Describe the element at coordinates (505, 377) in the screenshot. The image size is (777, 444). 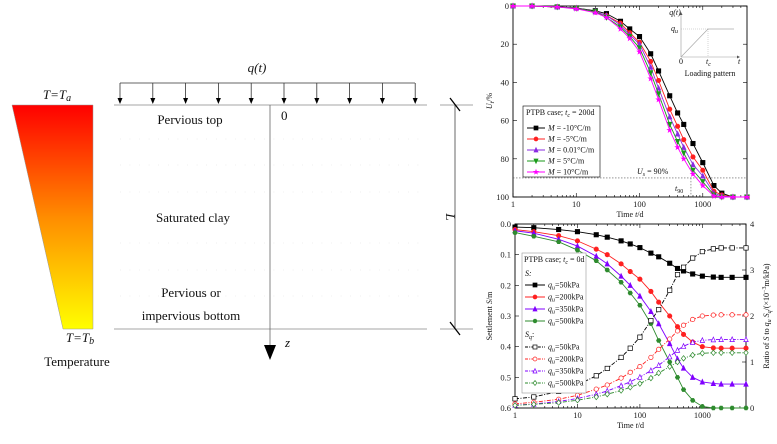
I see `y-tick-label: 0.5` at that location.